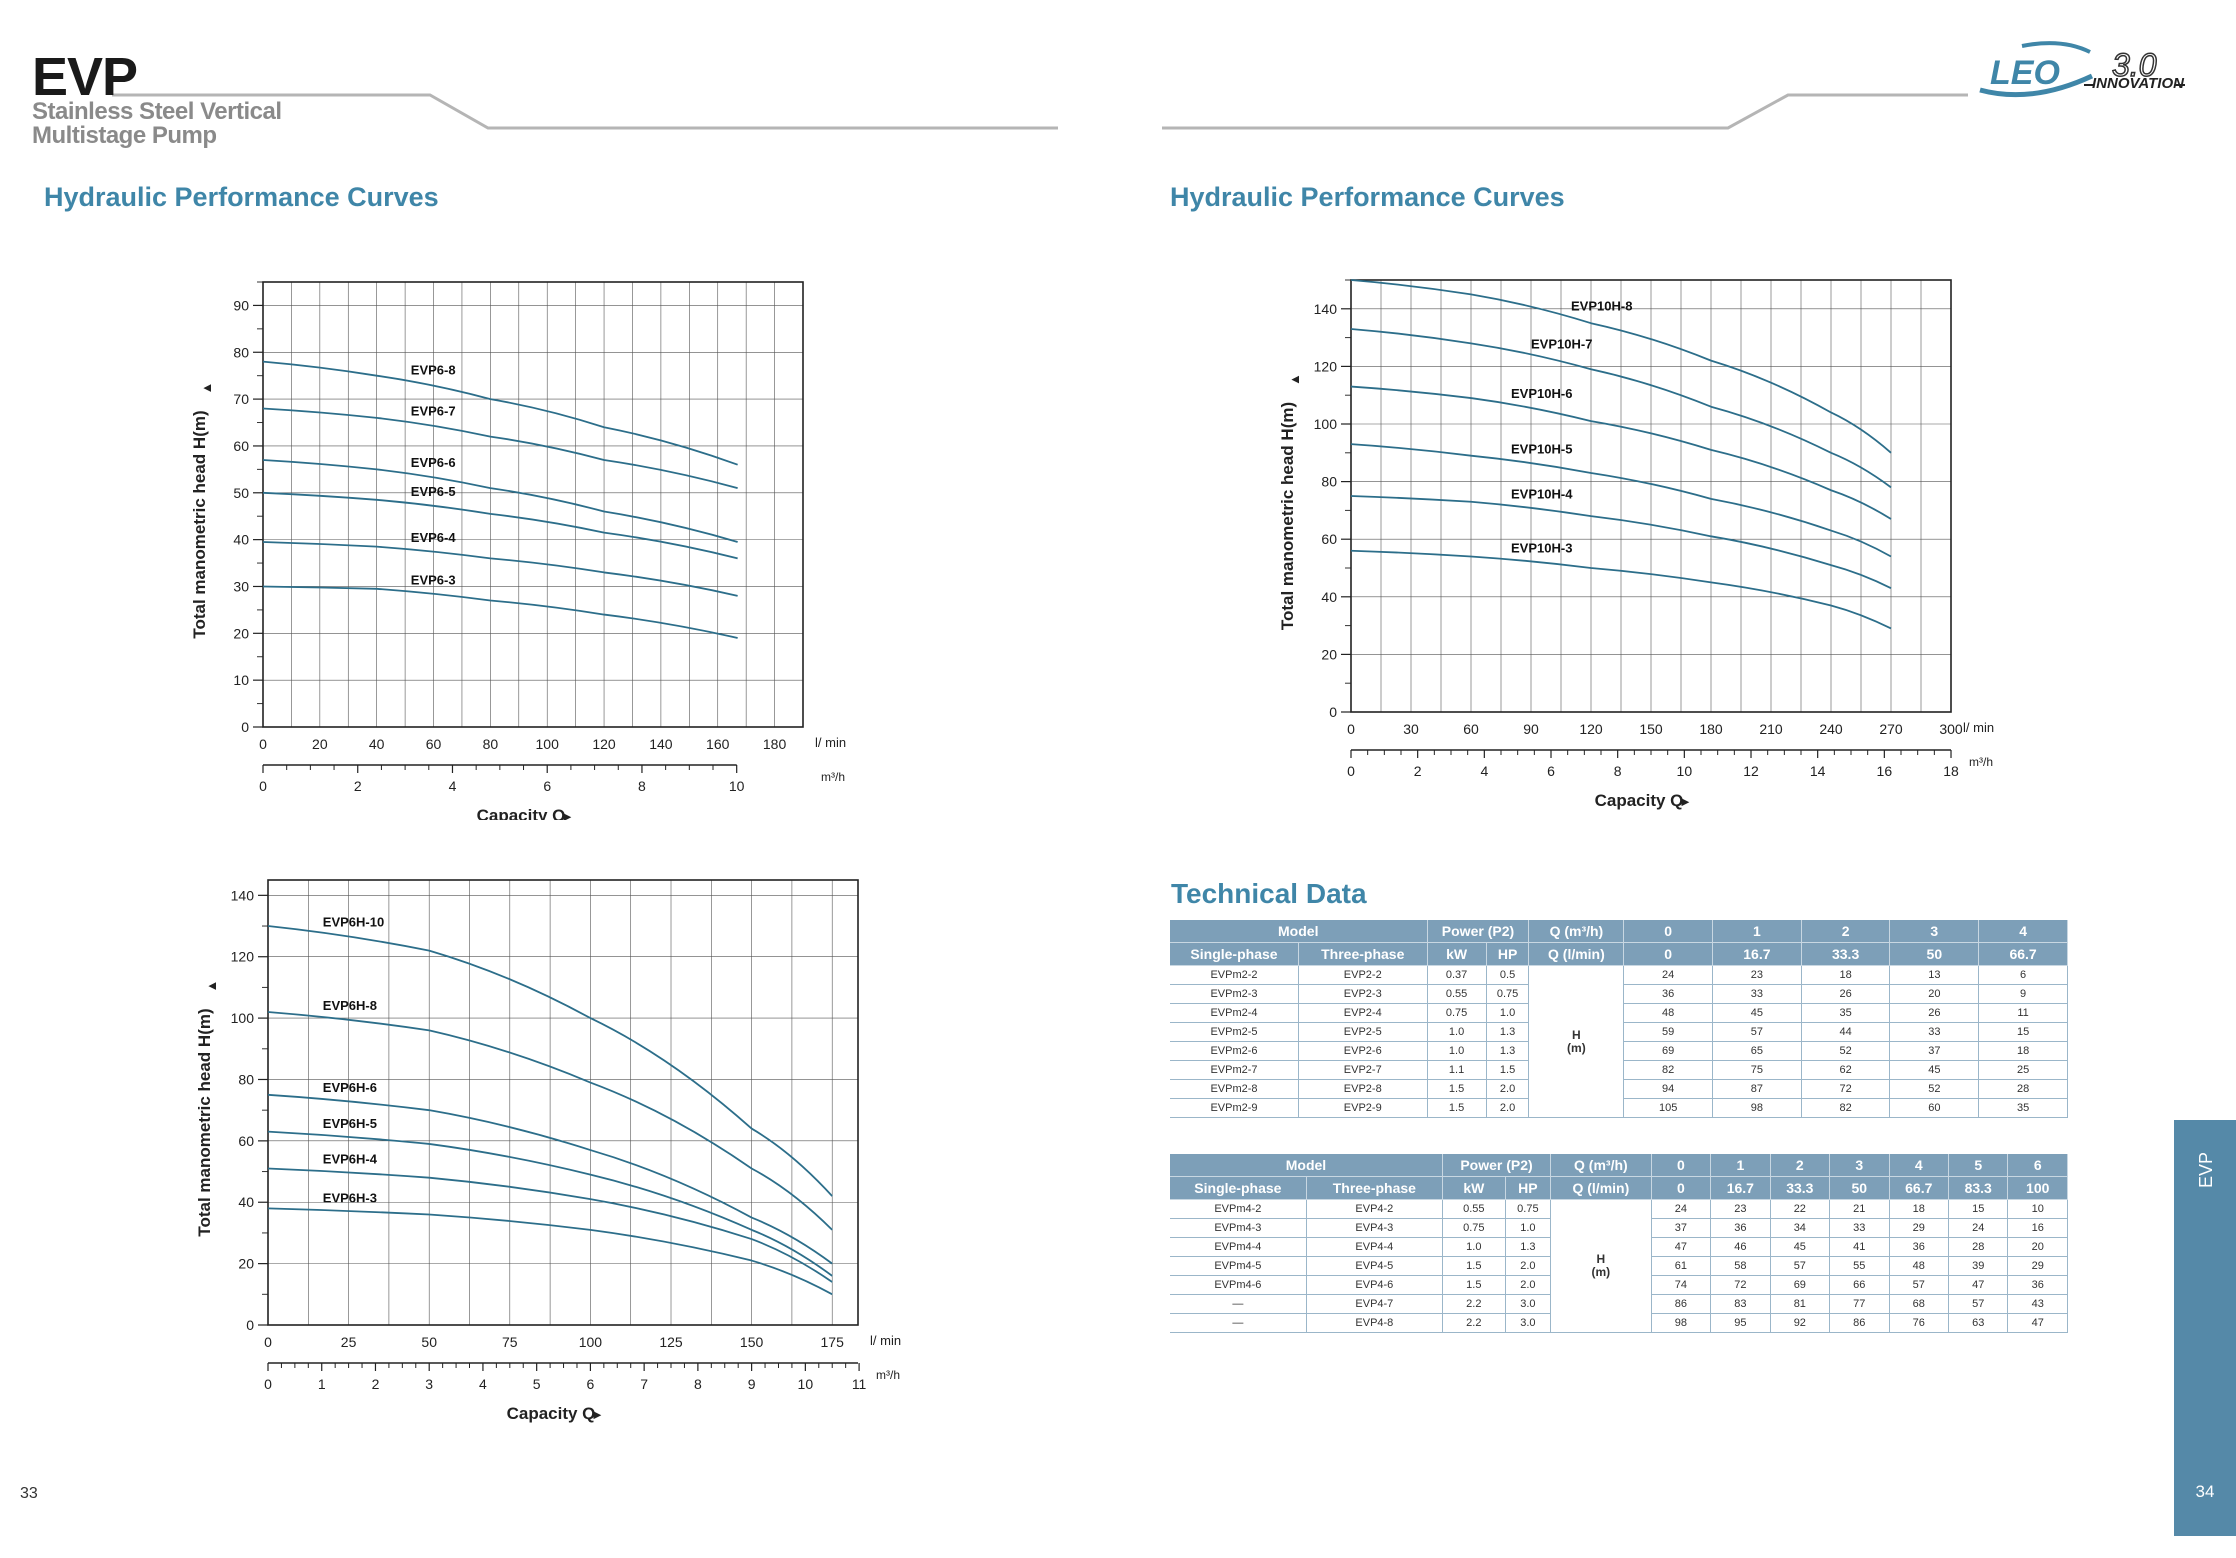  I want to click on cell-hp: 1.5, so click(1508, 1070).